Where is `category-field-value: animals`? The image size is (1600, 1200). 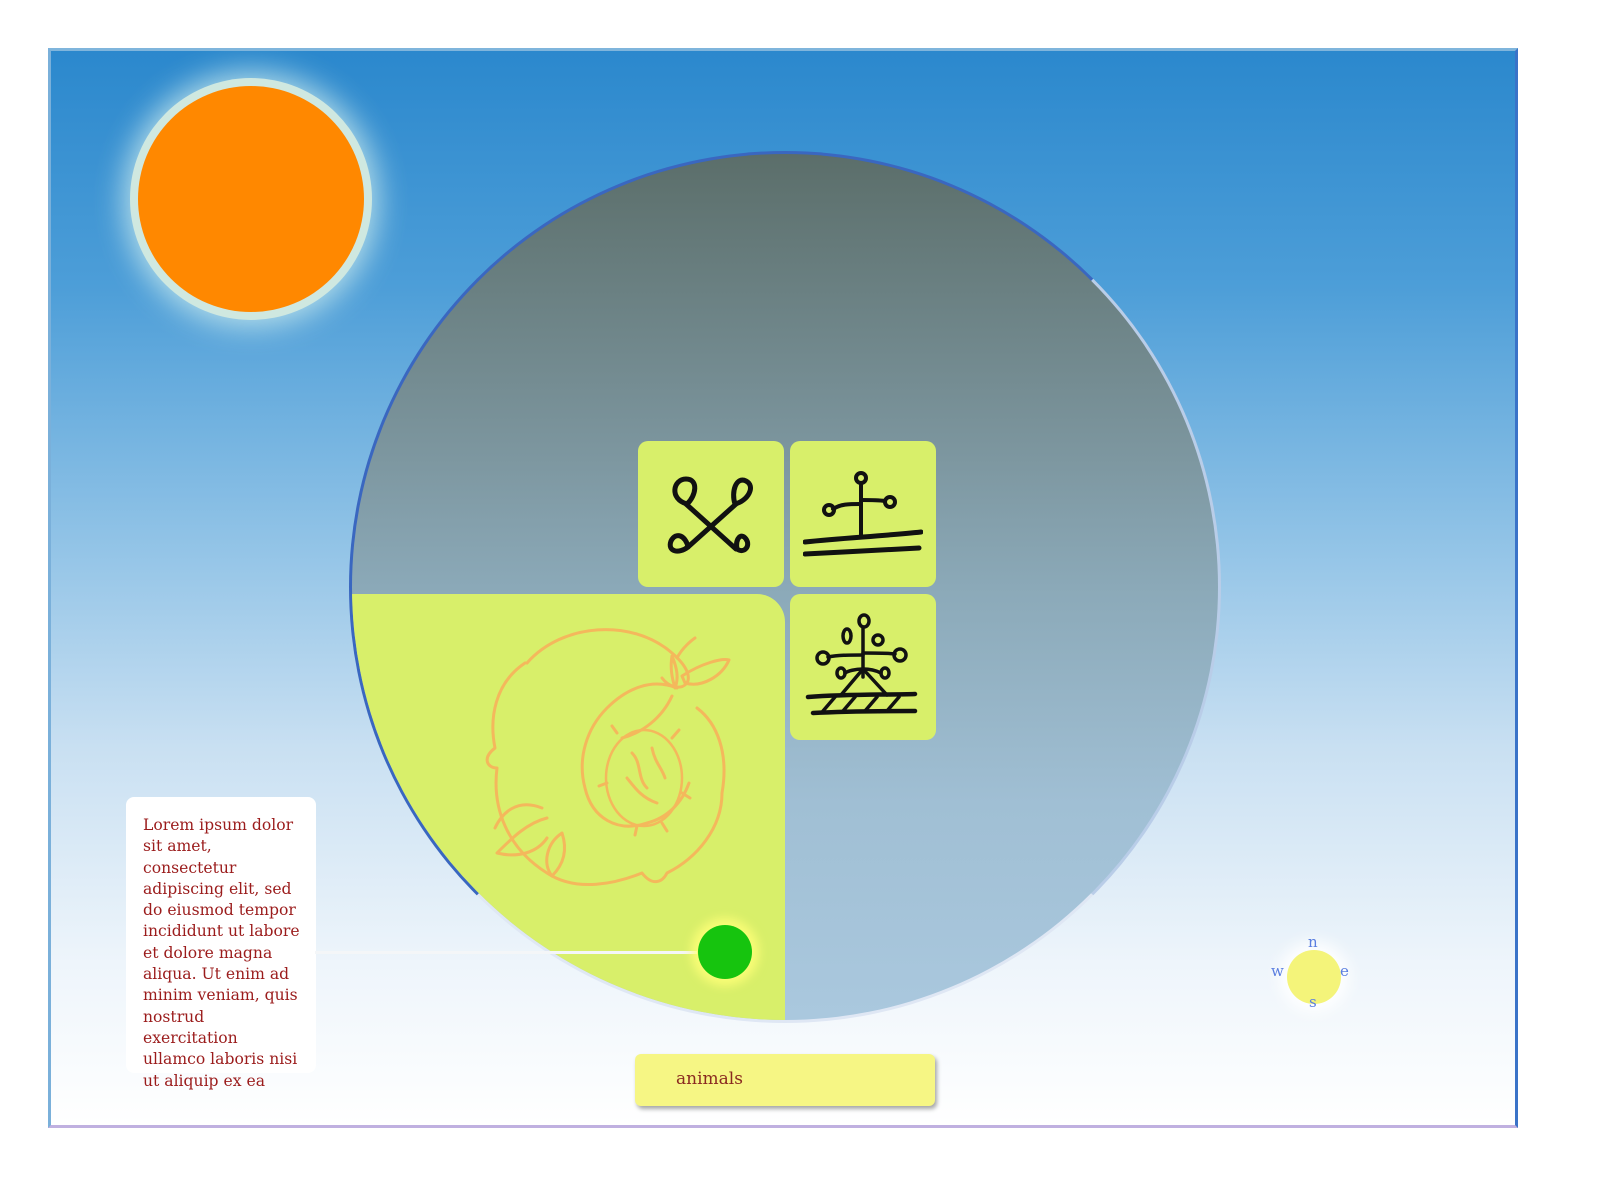
category-field-value: animals is located at coordinates (709, 1079).